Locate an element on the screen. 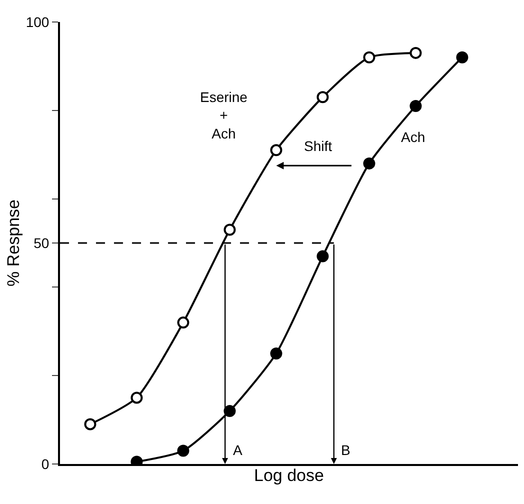 This screenshot has height=504, width=524. series-label: Ach is located at coordinates (413, 137).